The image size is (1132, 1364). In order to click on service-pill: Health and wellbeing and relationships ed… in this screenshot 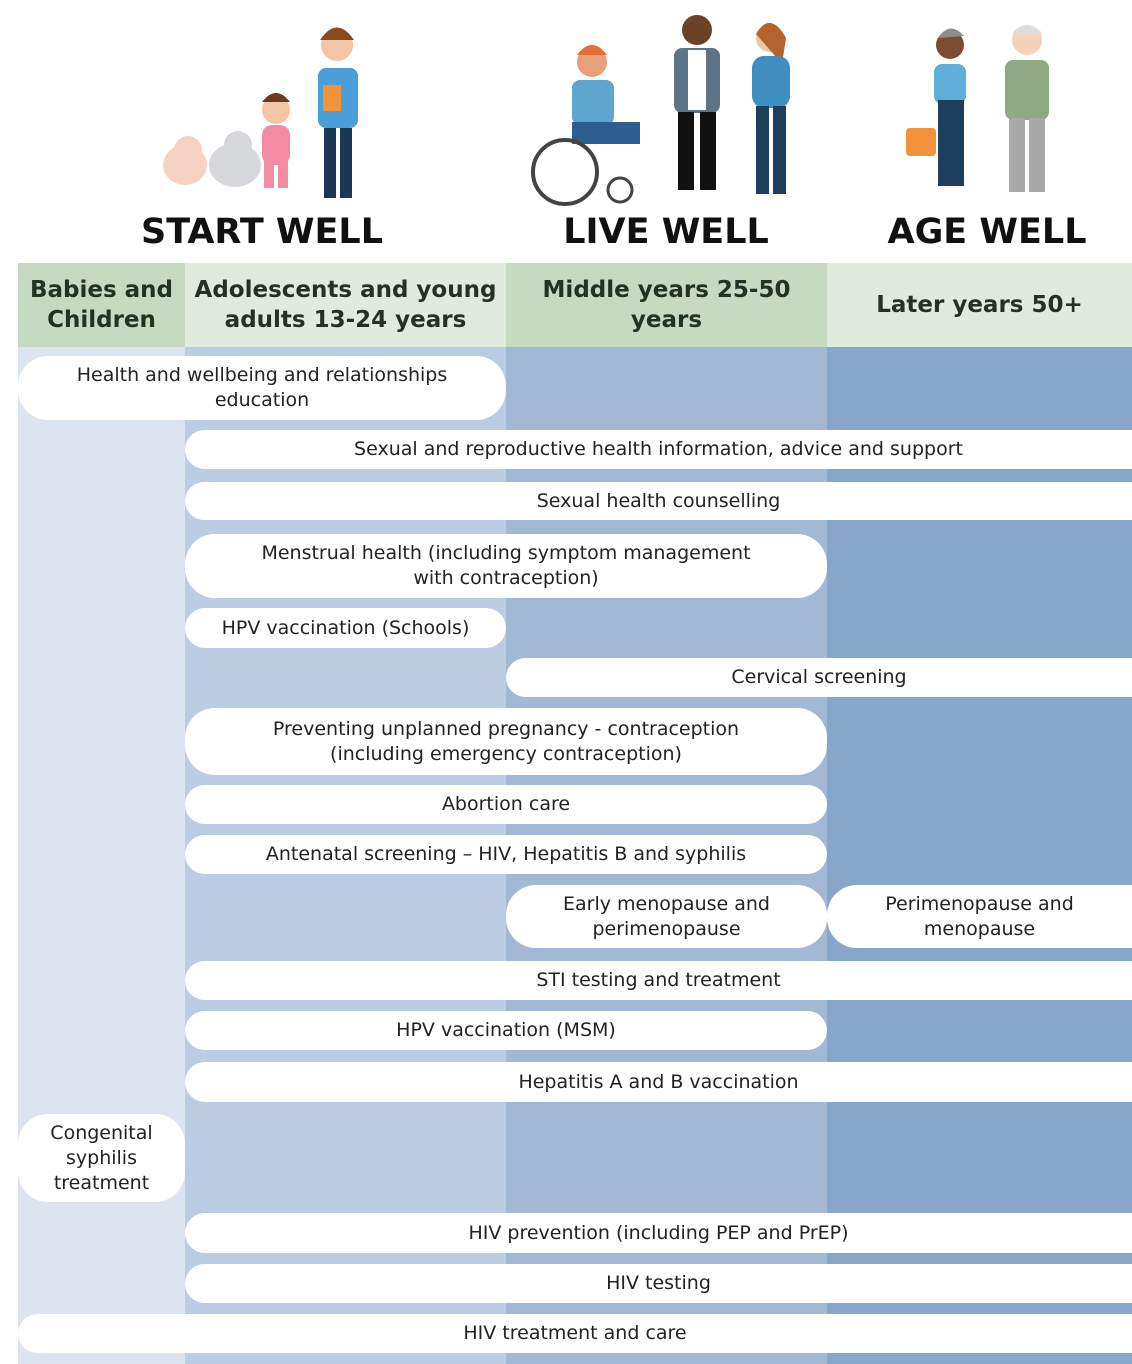, I will do `click(262, 388)`.